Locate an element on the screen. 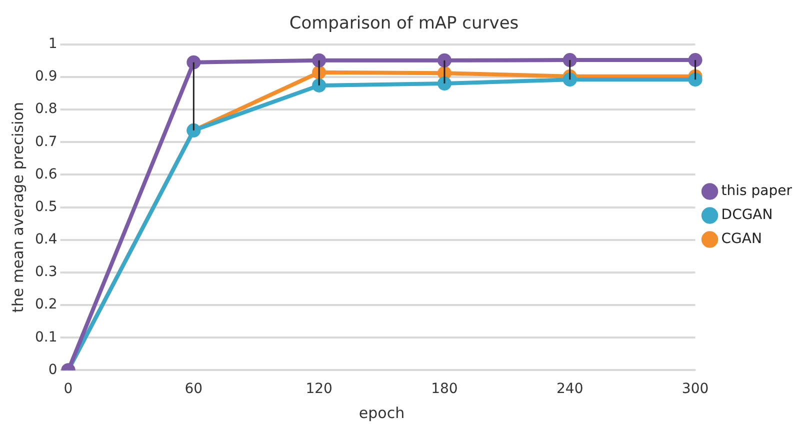 This screenshot has height=431, width=812. x-axis-title: epoch is located at coordinates (381, 413).